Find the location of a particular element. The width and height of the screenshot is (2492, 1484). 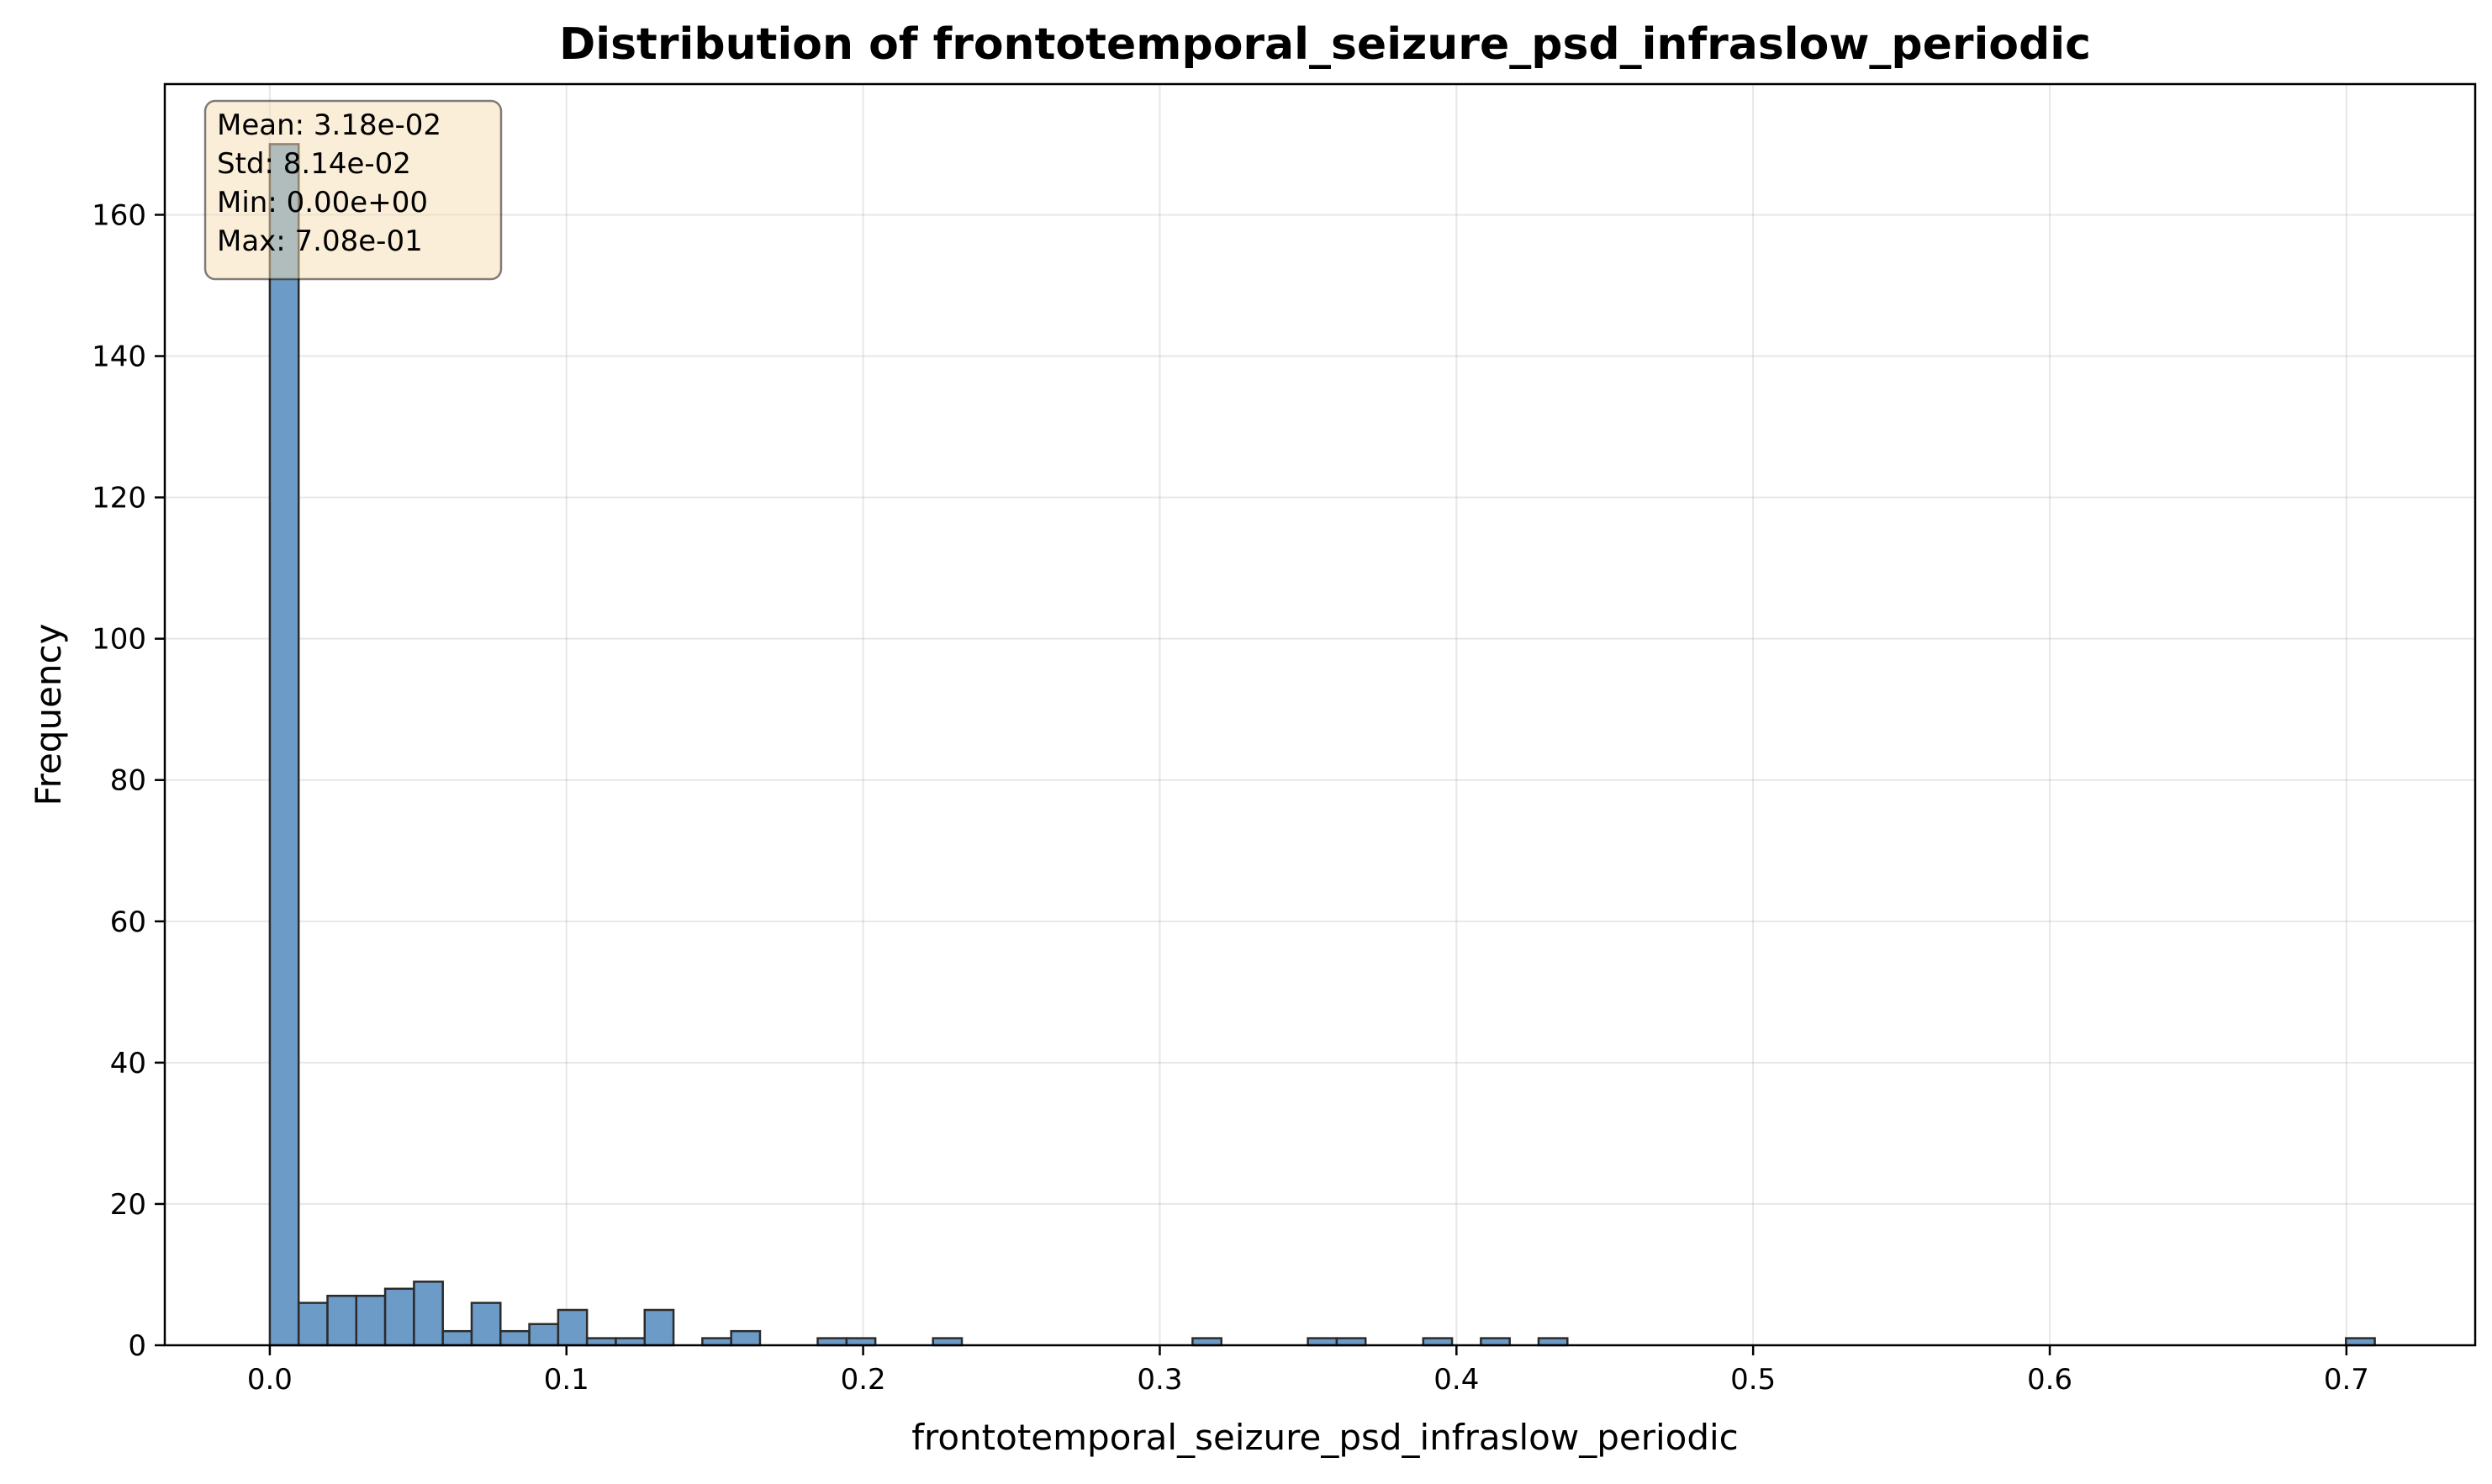

x-tick-label: 0.5 is located at coordinates (1753, 1380).